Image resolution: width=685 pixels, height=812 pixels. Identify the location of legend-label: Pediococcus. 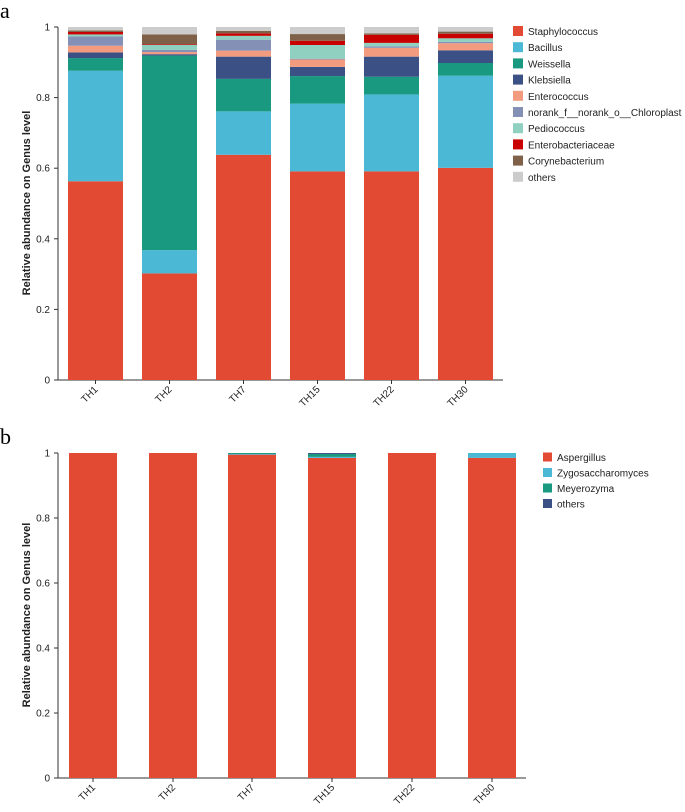
(556, 129).